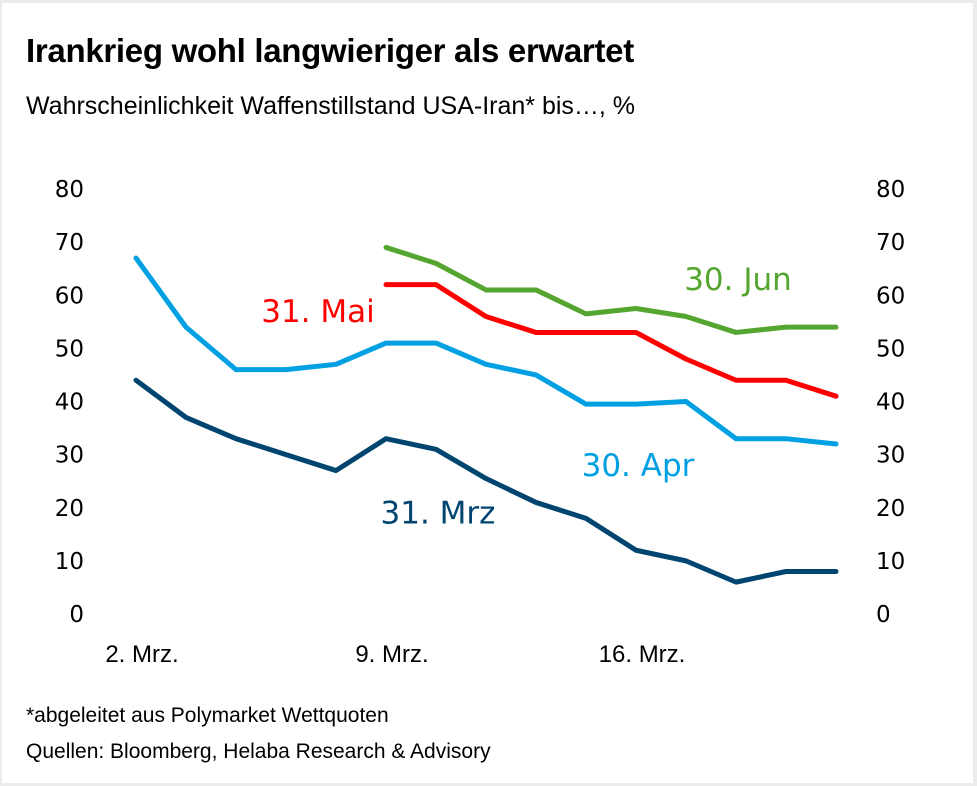 This screenshot has width=977, height=786. I want to click on y-tick-label-left: 60, so click(69, 296).